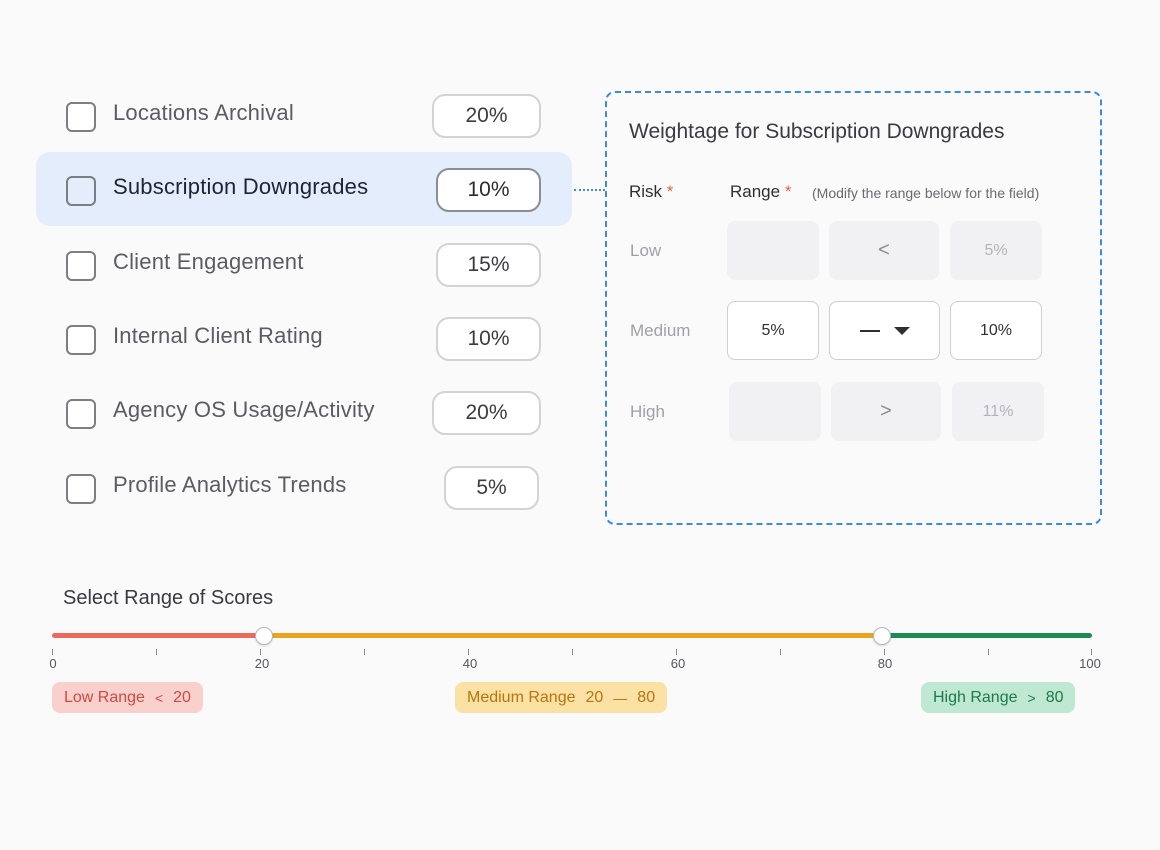 The image size is (1160, 850). I want to click on criteria-row-profile-analytics-trends: Profile Analytics Trends 5%, so click(304, 487).